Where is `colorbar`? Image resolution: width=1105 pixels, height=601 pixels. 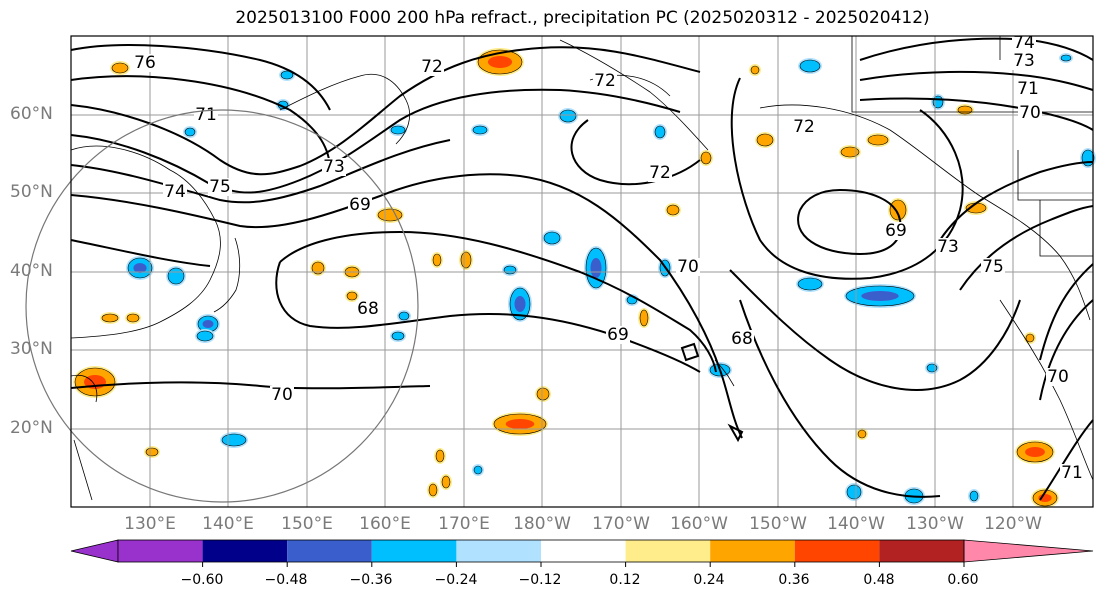
colorbar is located at coordinates (582, 553).